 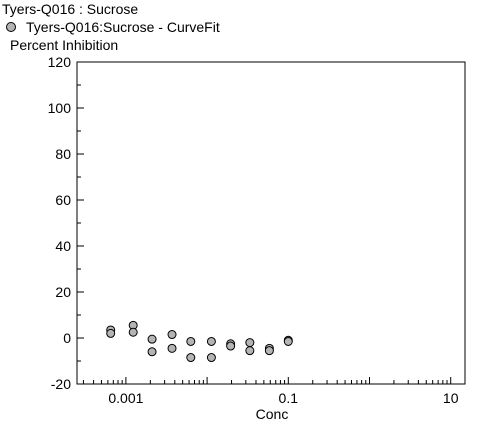 I want to click on legend-label: Tyers-Q016:Sucrose - CurveFit, so click(x=123, y=27).